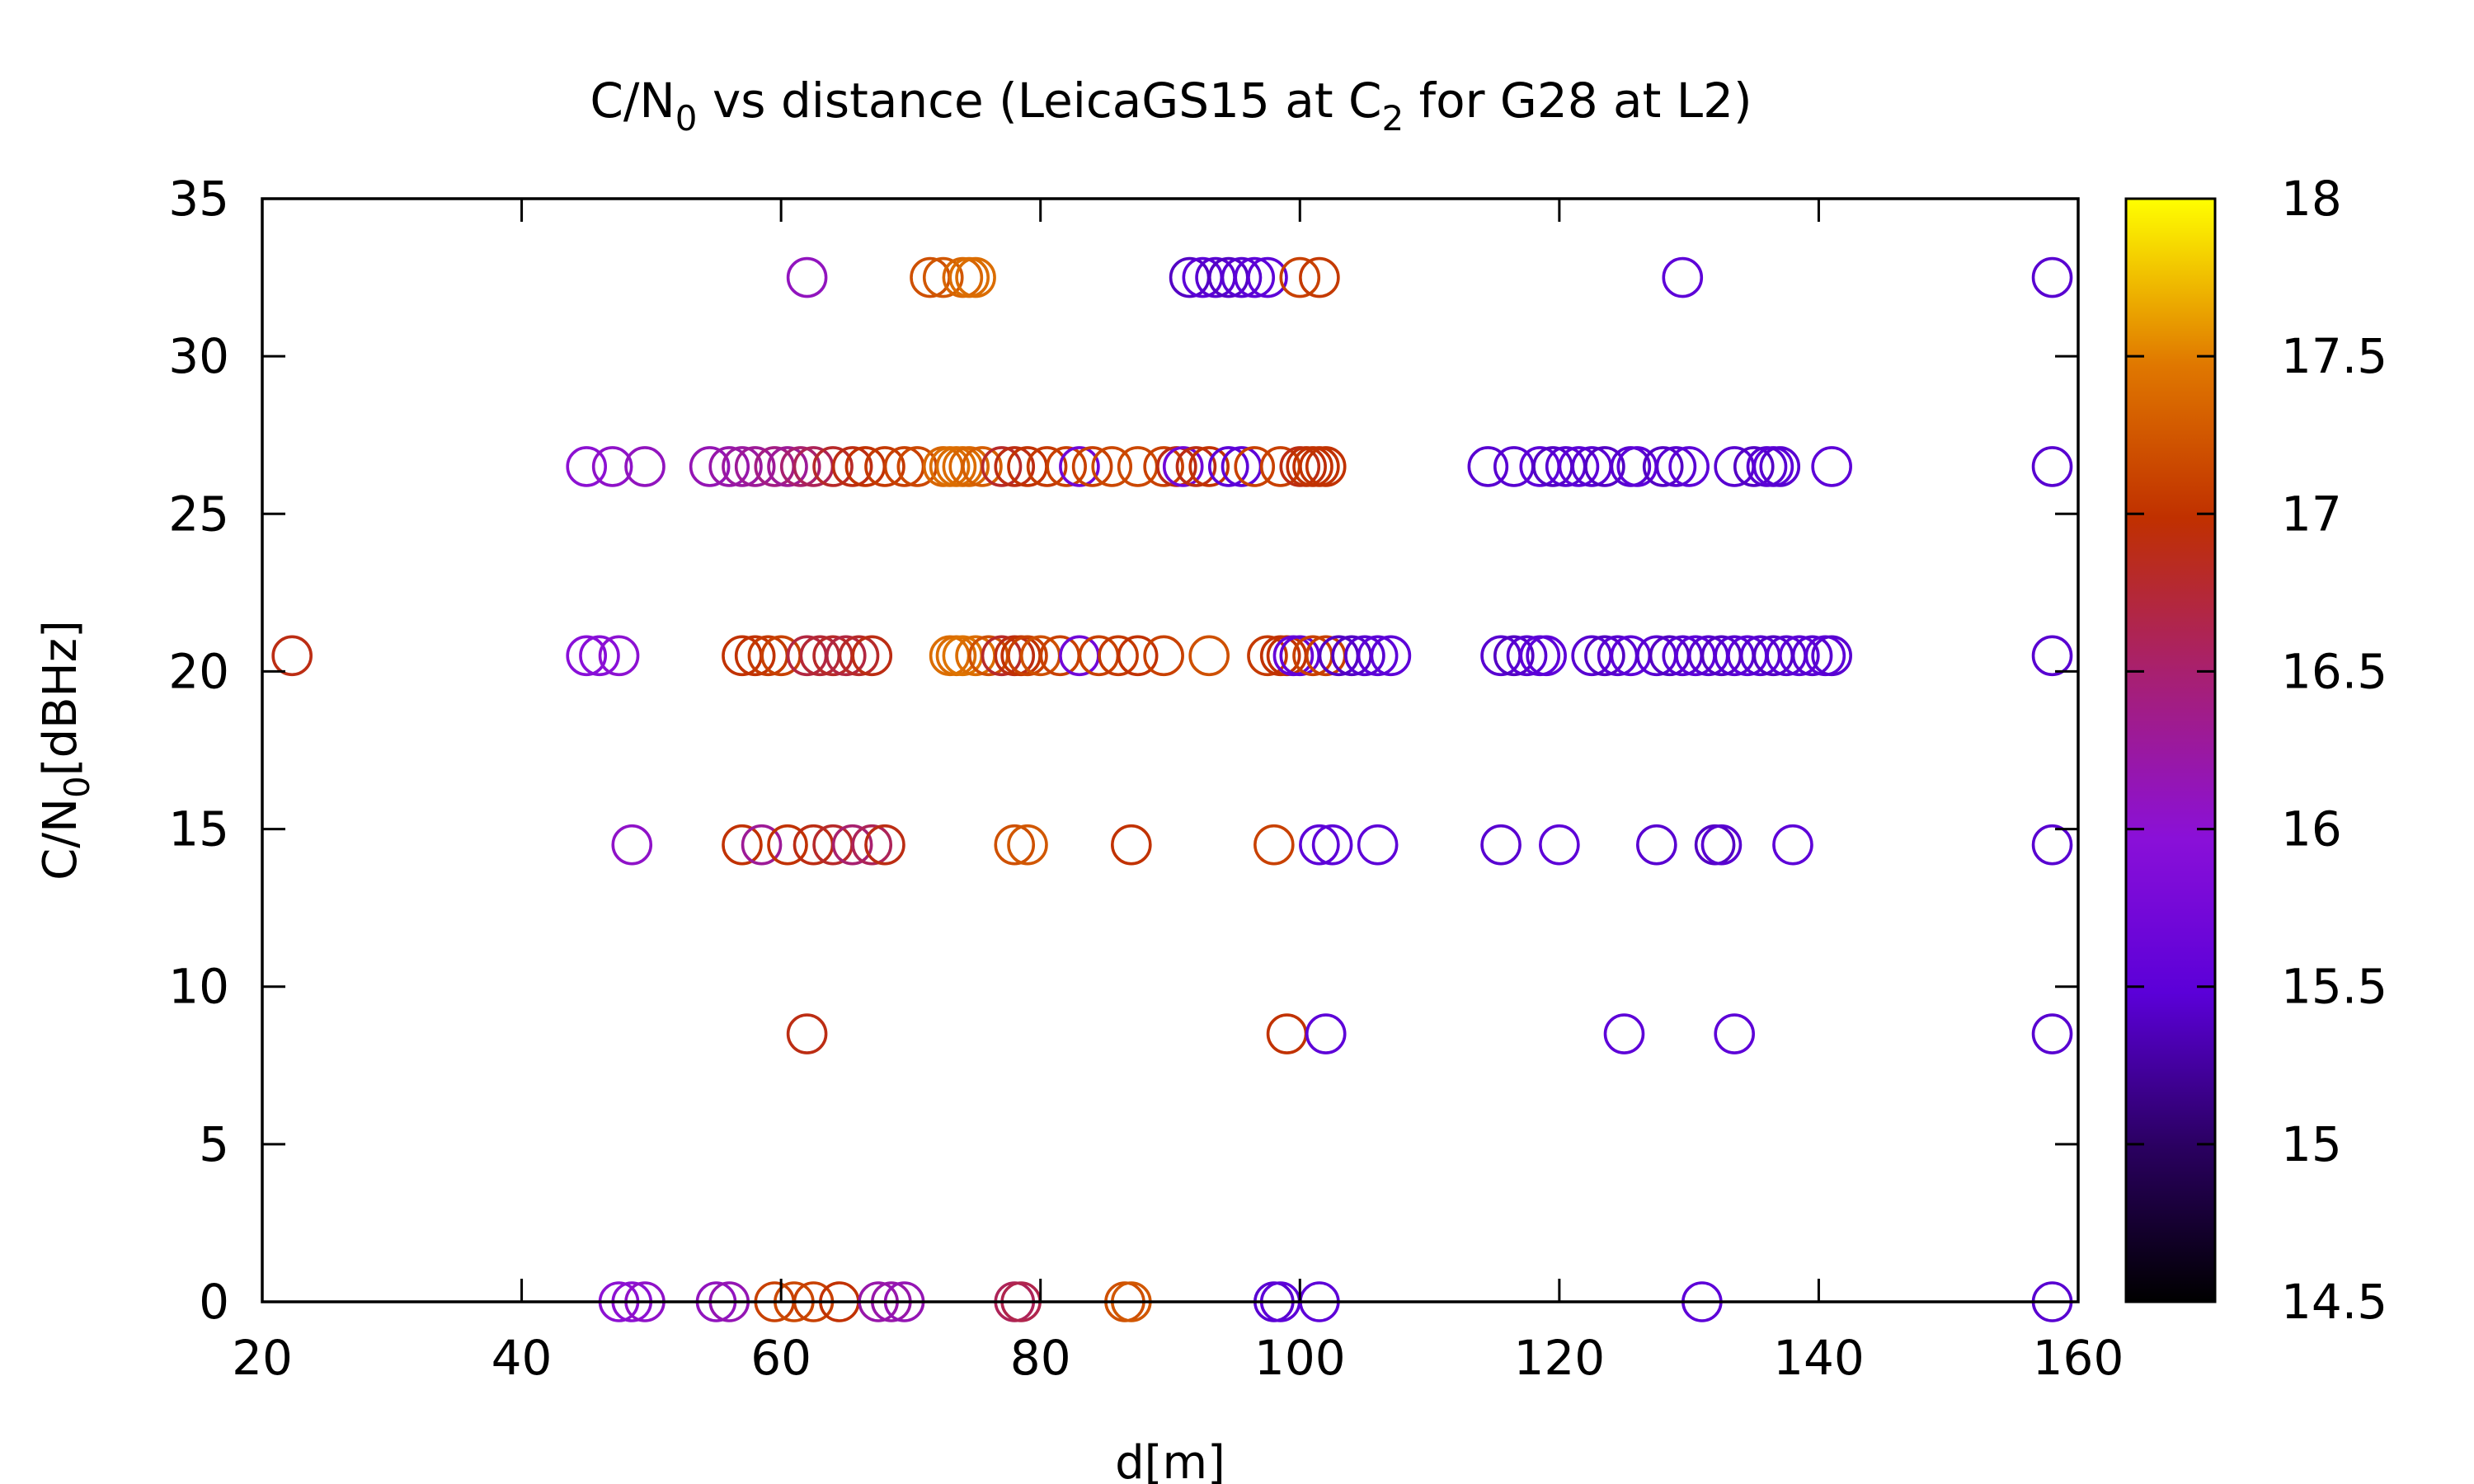  I want to click on x-tick-label: 120, so click(1559, 1358).